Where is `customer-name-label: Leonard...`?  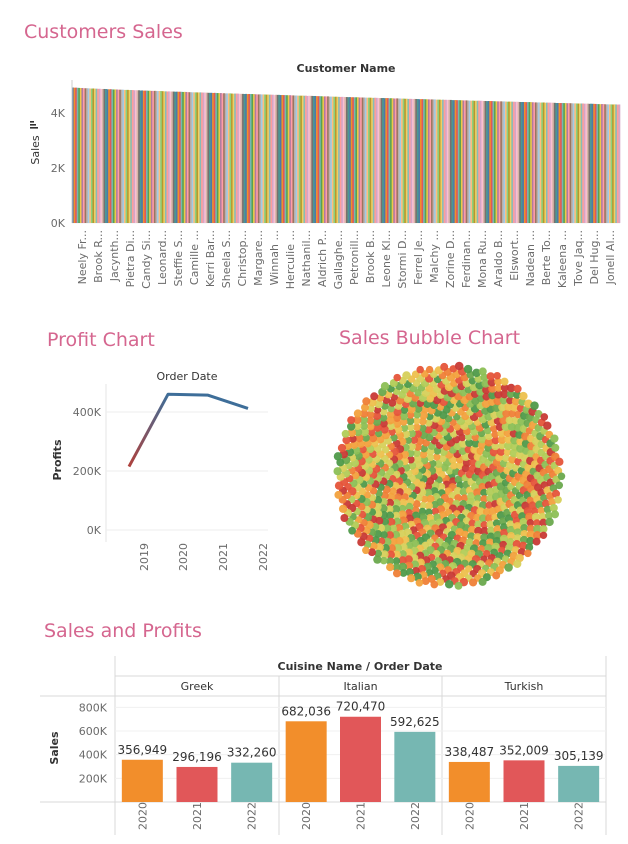 customer-name-label: Leonard... is located at coordinates (162, 257).